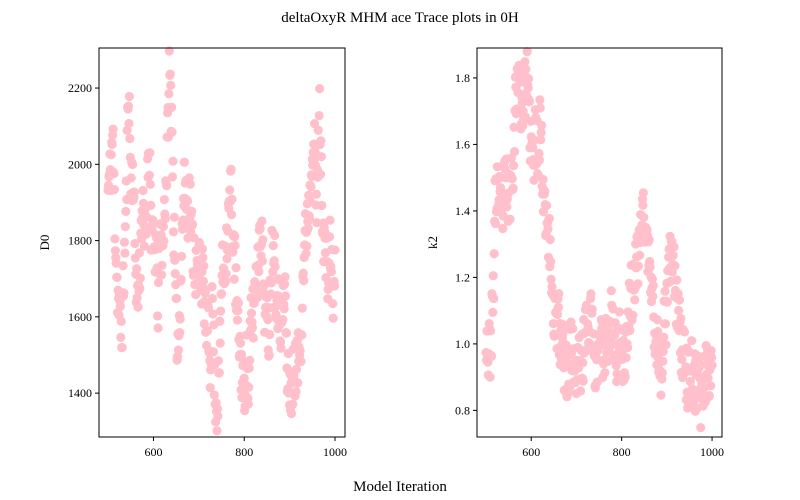  Describe the element at coordinates (622, 452) in the screenshot. I see `x-tick-label: 800` at that location.